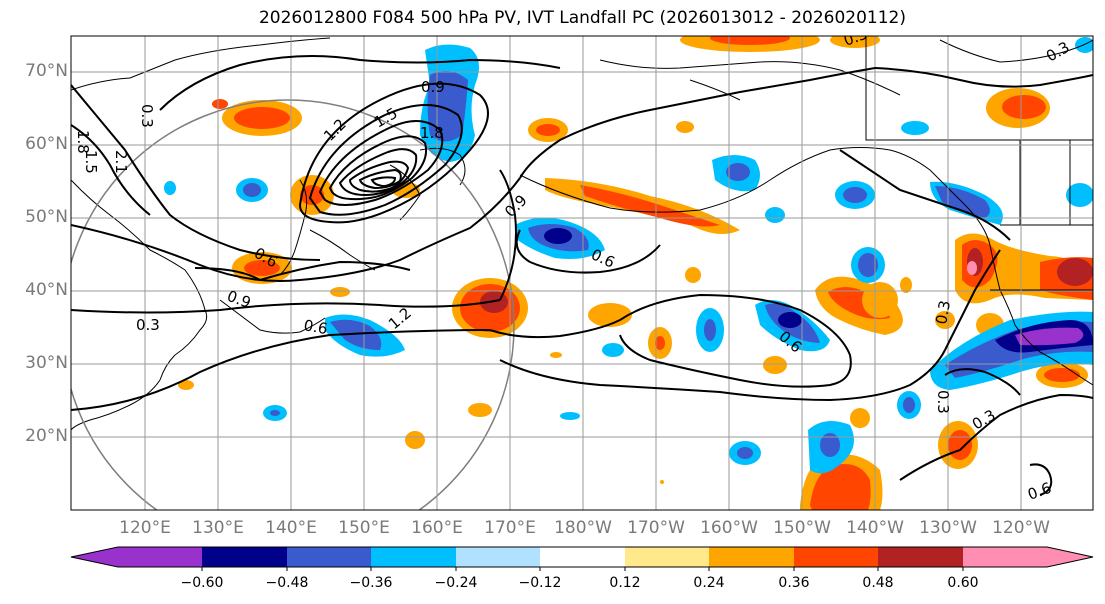  What do you see at coordinates (625, 583) in the screenshot?
I see `colorbar-tick-label: 0.12` at bounding box center [625, 583].